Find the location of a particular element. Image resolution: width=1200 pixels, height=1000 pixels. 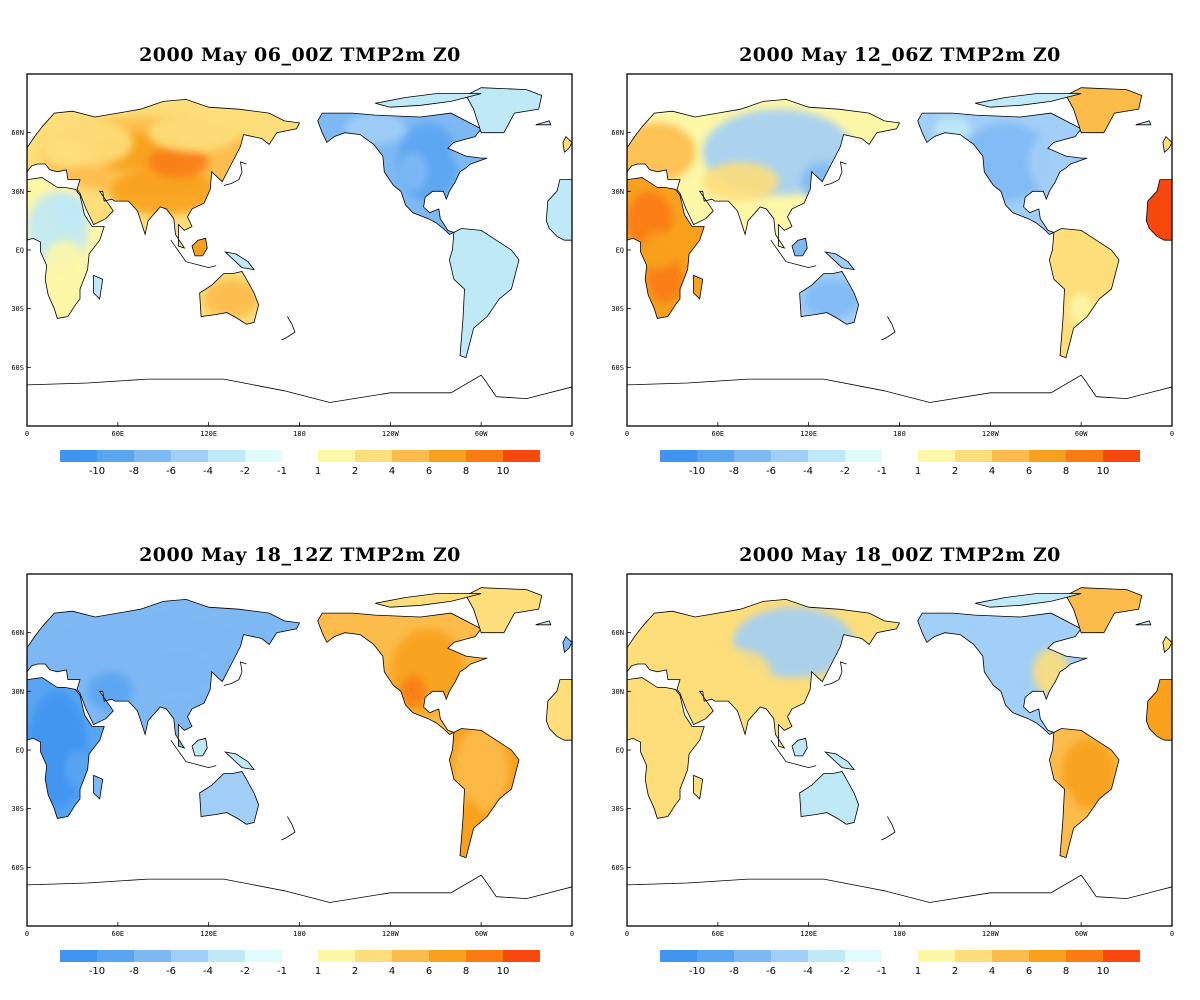

land-fill-newGuinea is located at coordinates (840, 761).